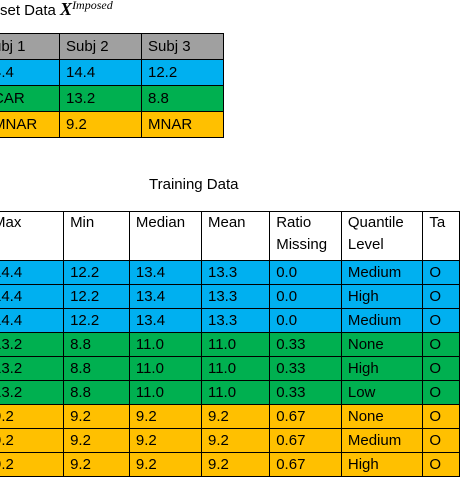 This screenshot has height=477, width=474. What do you see at coordinates (382, 416) in the screenshot?
I see `training-cell: None` at bounding box center [382, 416].